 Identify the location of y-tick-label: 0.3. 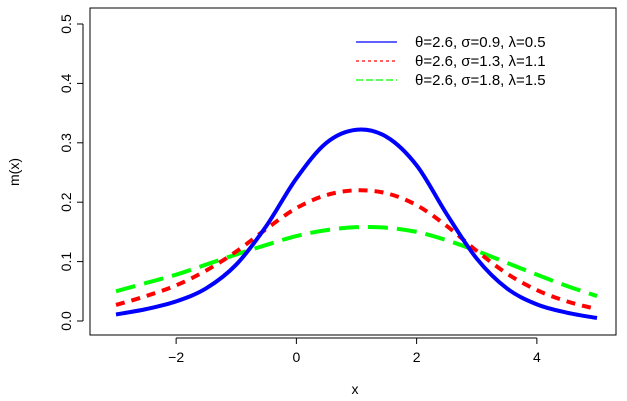
(66, 143).